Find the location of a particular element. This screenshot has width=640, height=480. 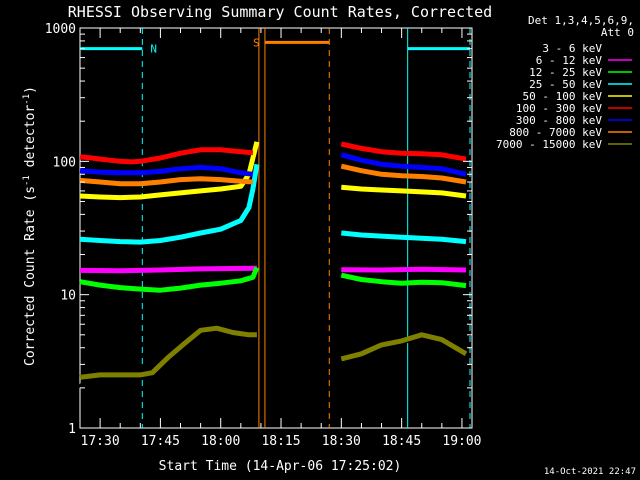

legend-header-line2: Att 0 is located at coordinates (617, 32).